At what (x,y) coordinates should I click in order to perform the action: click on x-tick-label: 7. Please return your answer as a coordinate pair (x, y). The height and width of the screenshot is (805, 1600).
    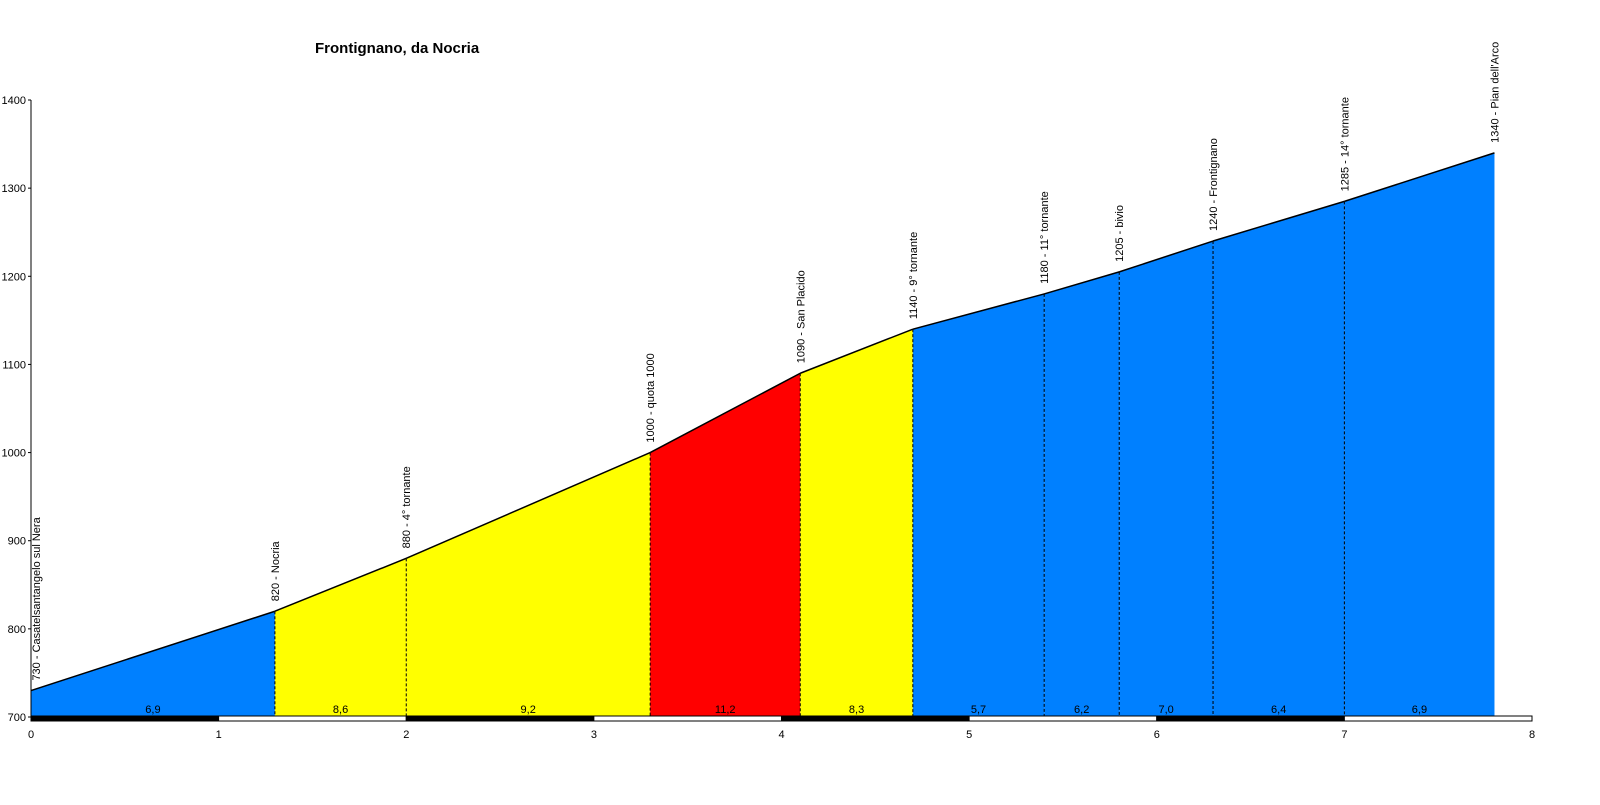
    Looking at the image, I should click on (1344, 735).